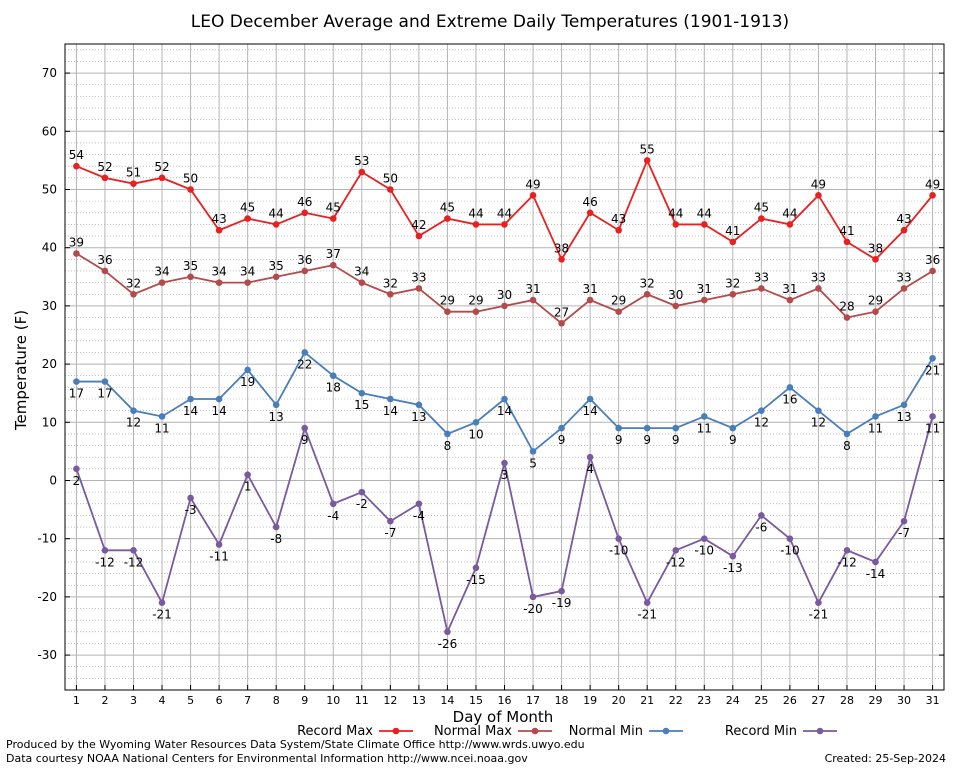  Describe the element at coordinates (761, 527) in the screenshot. I see `data-label-record-min: -6` at that location.